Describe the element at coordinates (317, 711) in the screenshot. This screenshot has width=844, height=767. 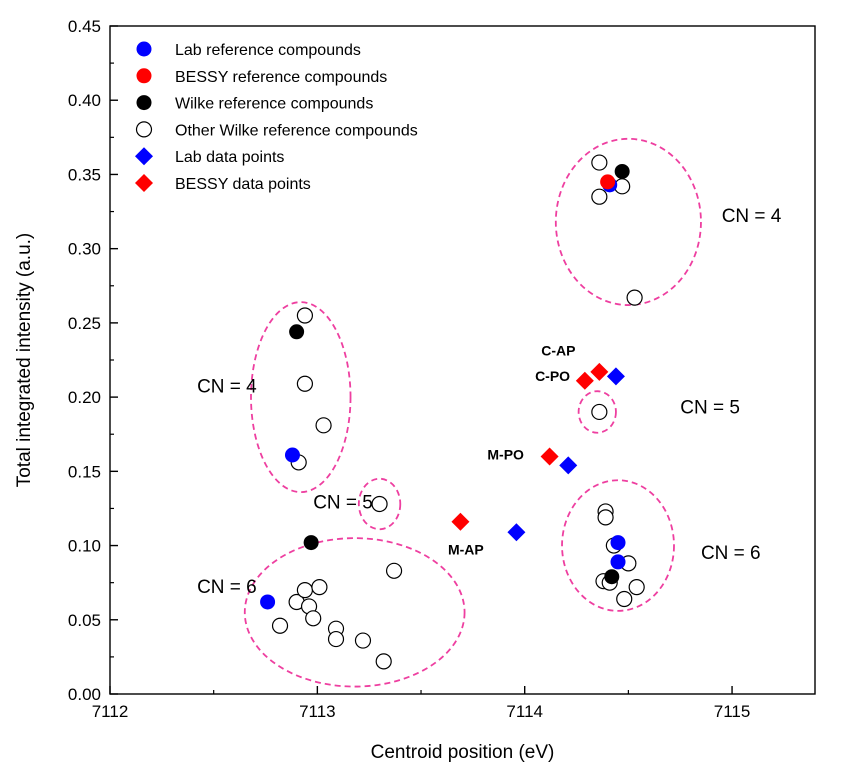
I see `x-tick-label: 7113` at that location.